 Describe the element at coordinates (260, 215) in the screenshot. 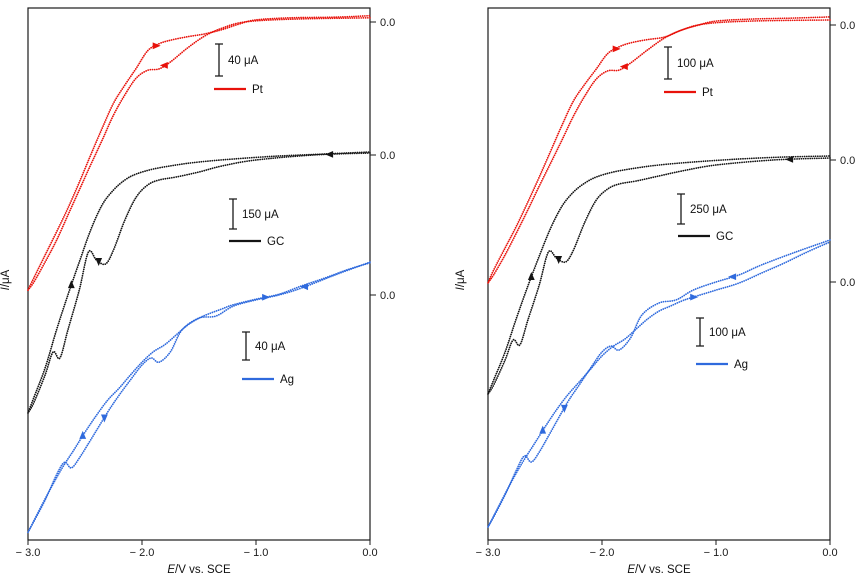

I see `gc-scale-bar-label: 150 μA` at that location.